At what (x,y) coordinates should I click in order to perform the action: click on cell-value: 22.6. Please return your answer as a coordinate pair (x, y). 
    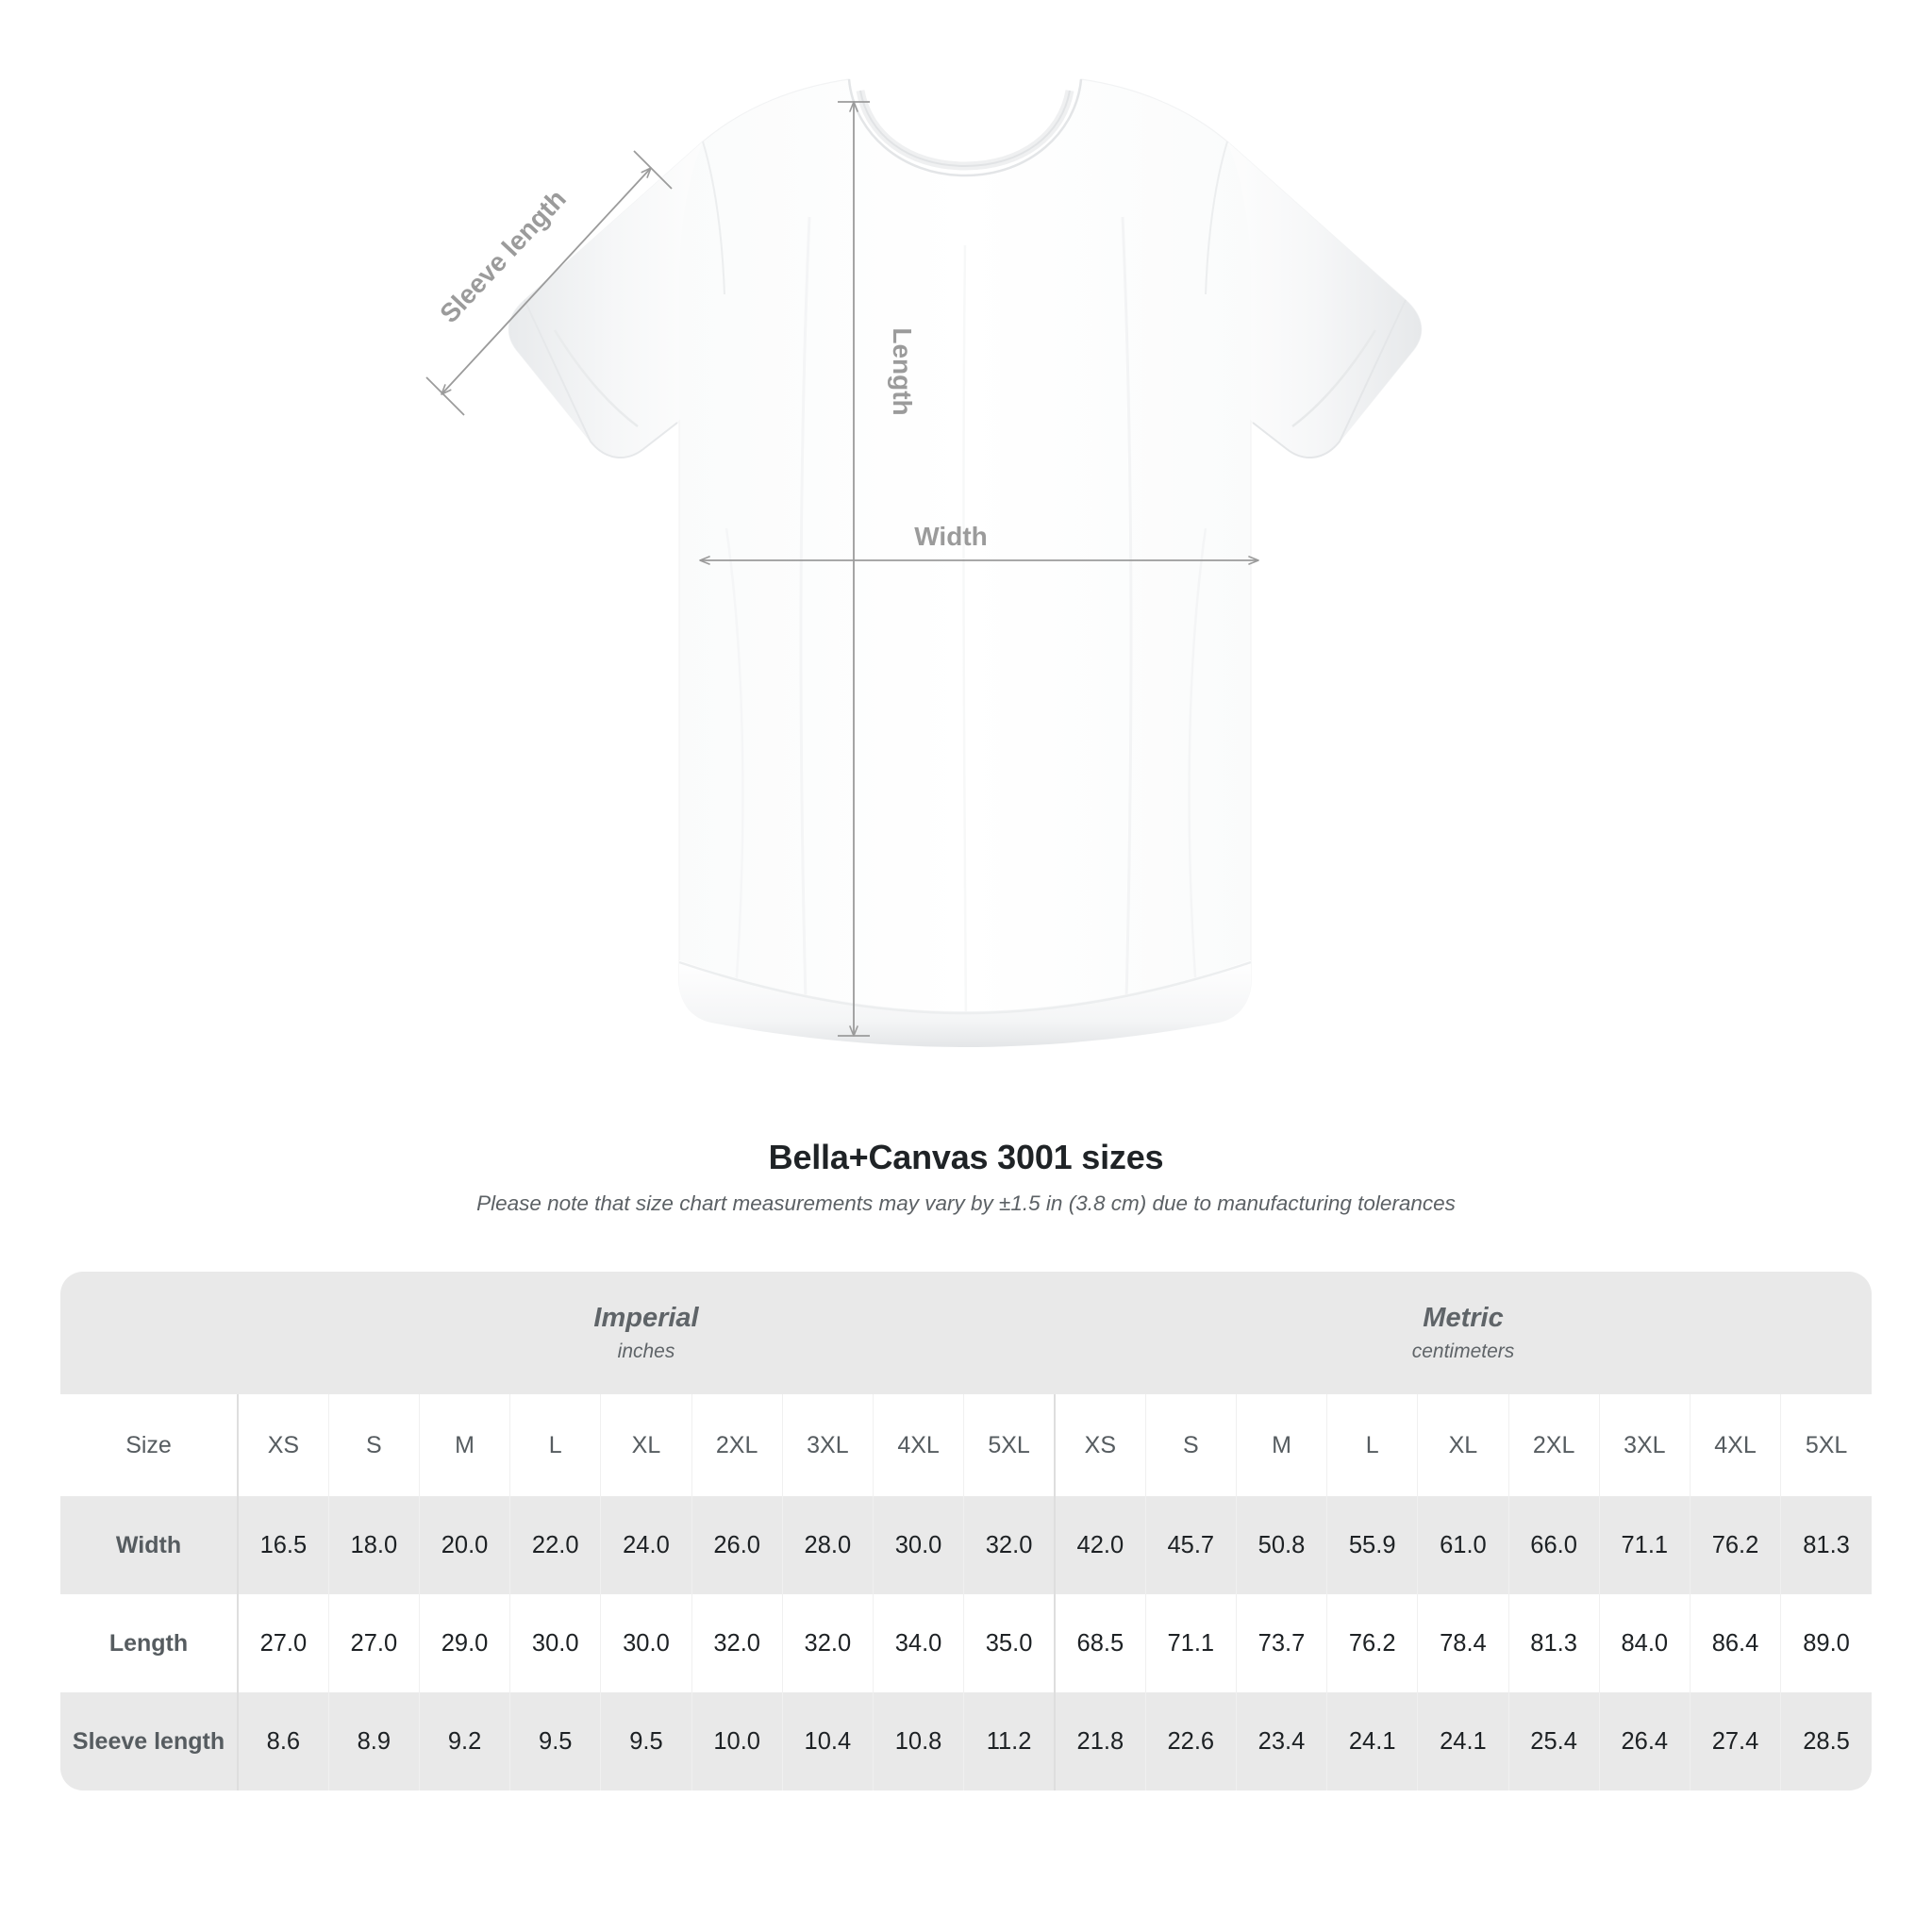
    Looking at the image, I should click on (1190, 1741).